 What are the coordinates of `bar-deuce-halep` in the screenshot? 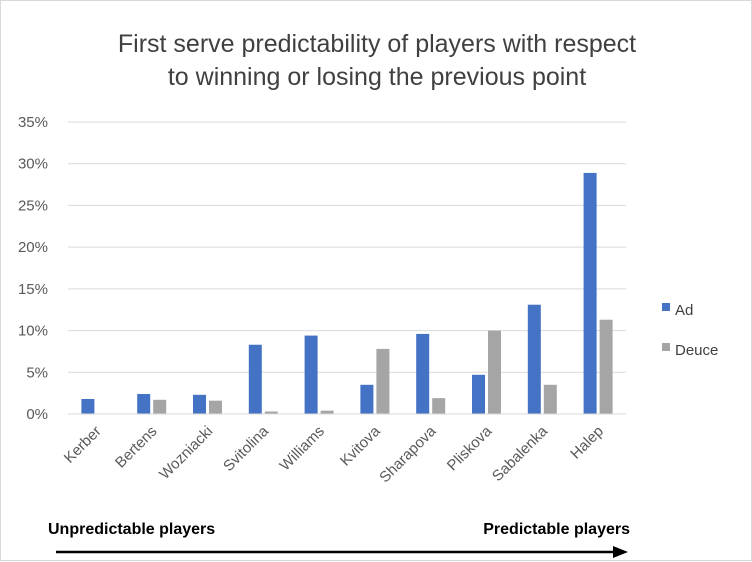 It's located at (606, 366).